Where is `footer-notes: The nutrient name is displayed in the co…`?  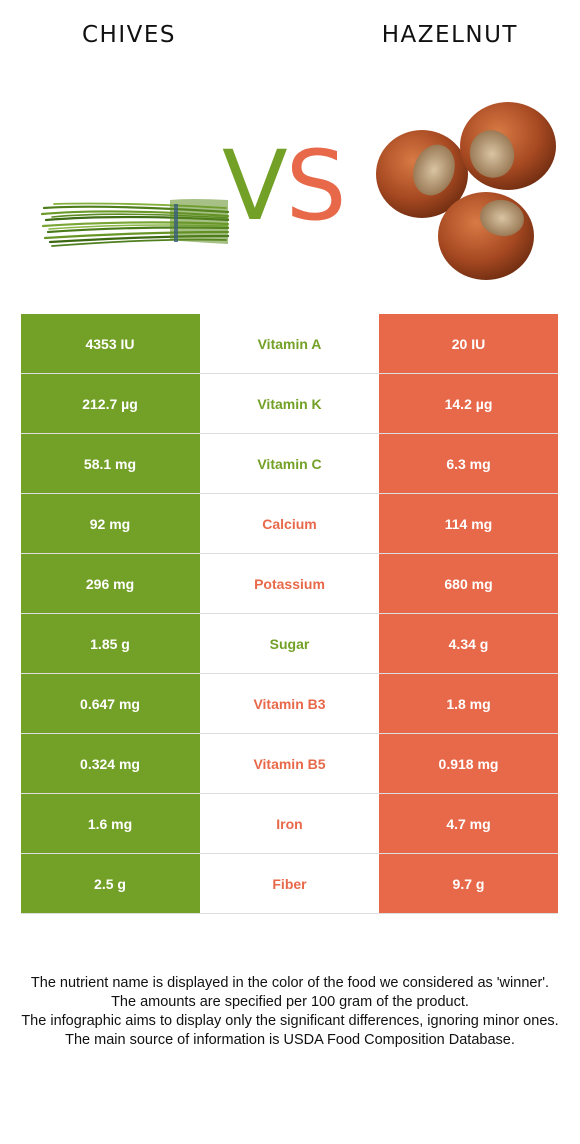
footer-notes: The nutrient name is displayed in the co… is located at coordinates (290, 1012).